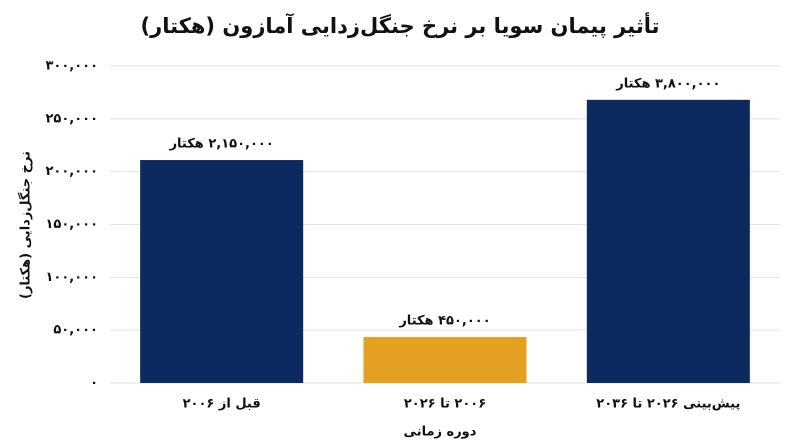 Image resolution: width=800 pixels, height=447 pixels. What do you see at coordinates (71, 118) in the screenshot?
I see `y-tick-label: ۲۵۰,۰۰۰` at bounding box center [71, 118].